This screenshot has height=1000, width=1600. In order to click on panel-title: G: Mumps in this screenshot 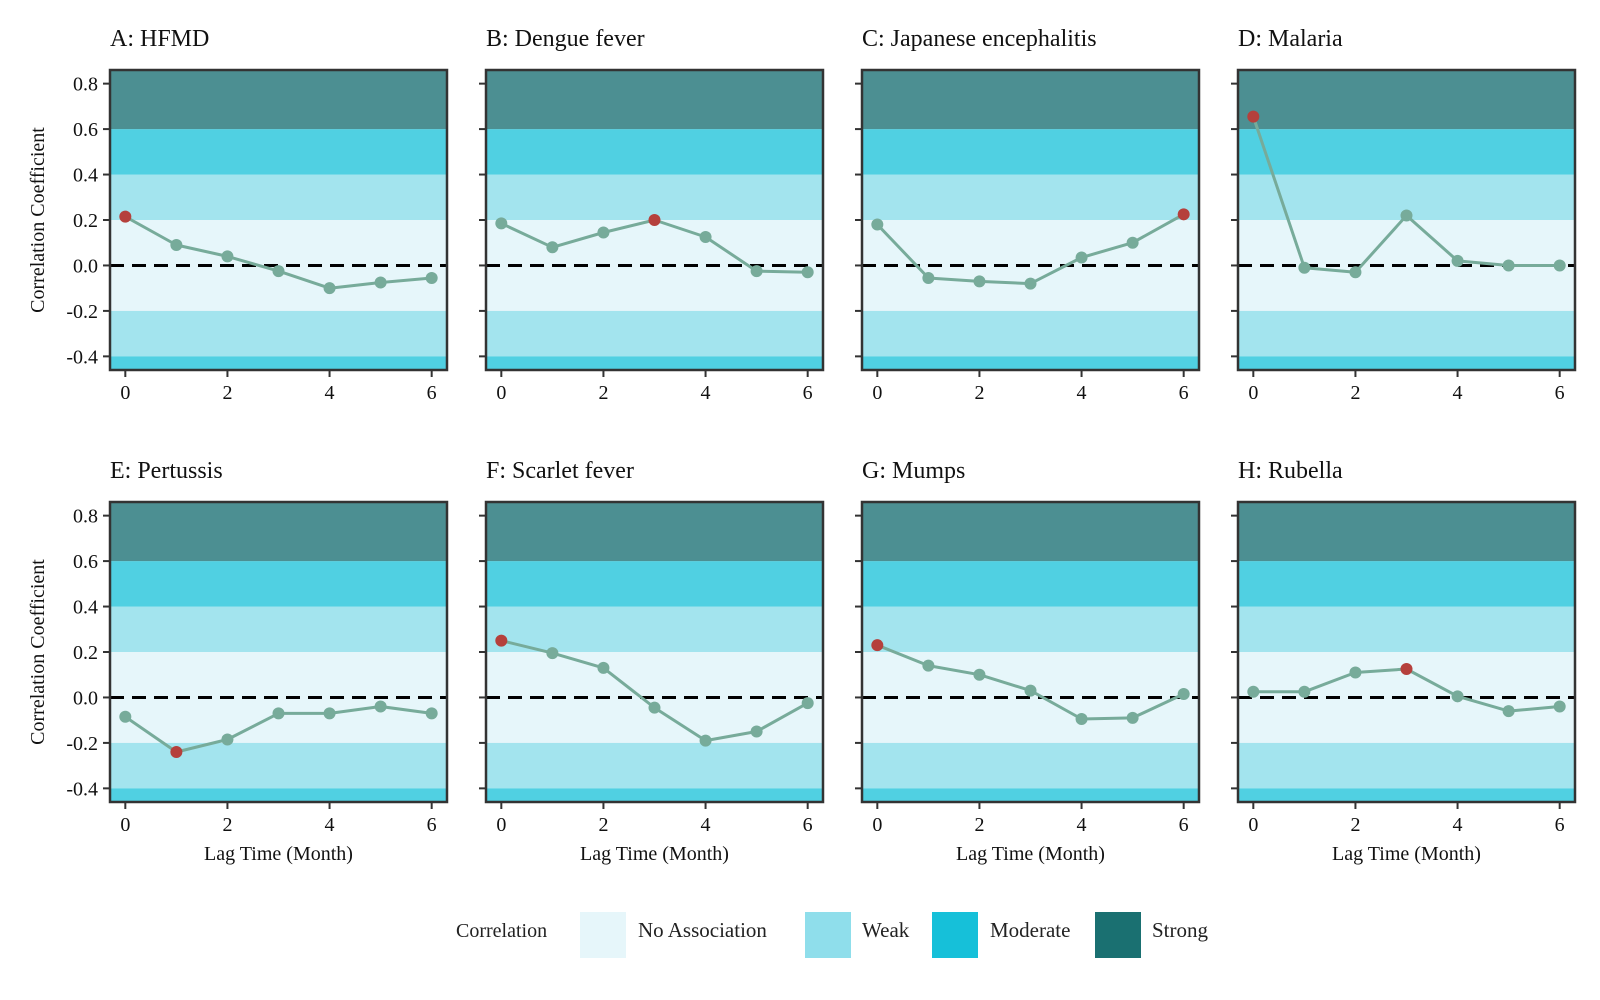, I will do `click(913, 471)`.